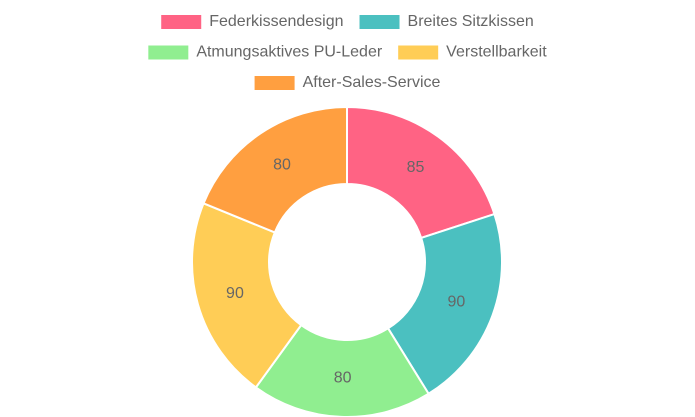 The width and height of the screenshot is (695, 417). Describe the element at coordinates (416, 167) in the screenshot. I see `data-label: 85` at that location.